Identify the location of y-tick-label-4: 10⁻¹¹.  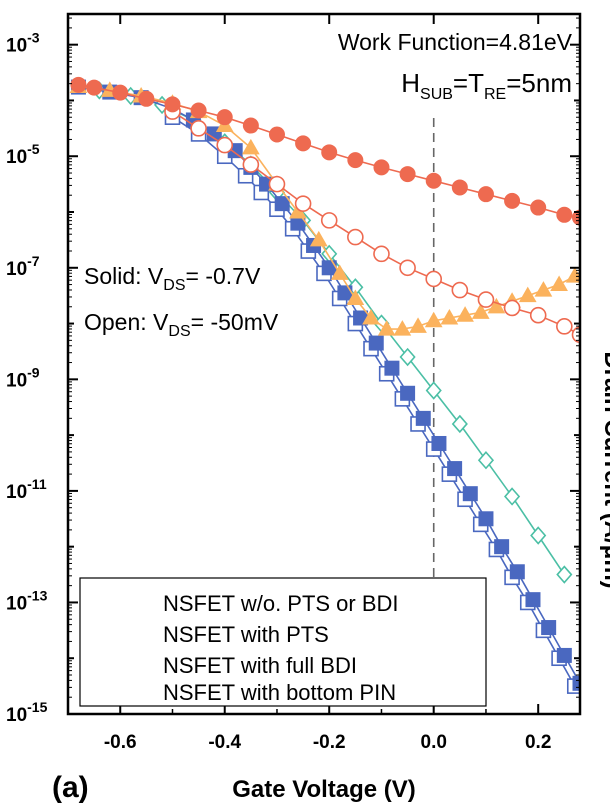
(26, 489).